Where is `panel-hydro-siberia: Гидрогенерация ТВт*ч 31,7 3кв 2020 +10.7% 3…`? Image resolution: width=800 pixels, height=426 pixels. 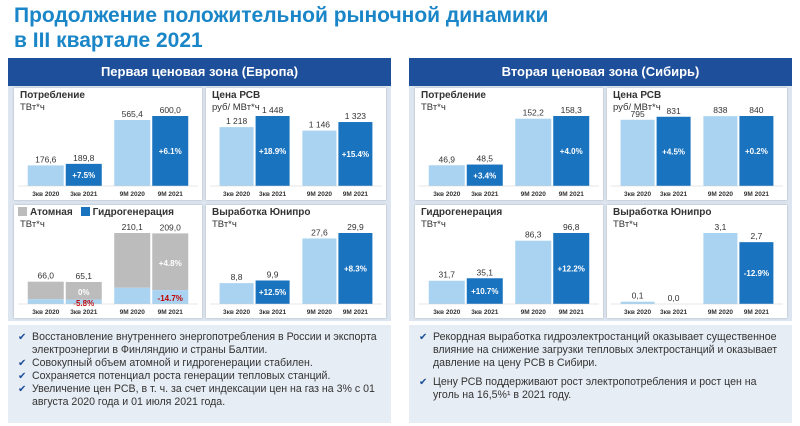 panel-hydro-siberia: Гидрогенерация ТВт*ч 31,7 3кв 2020 +10.7% 3… is located at coordinates (509, 261).